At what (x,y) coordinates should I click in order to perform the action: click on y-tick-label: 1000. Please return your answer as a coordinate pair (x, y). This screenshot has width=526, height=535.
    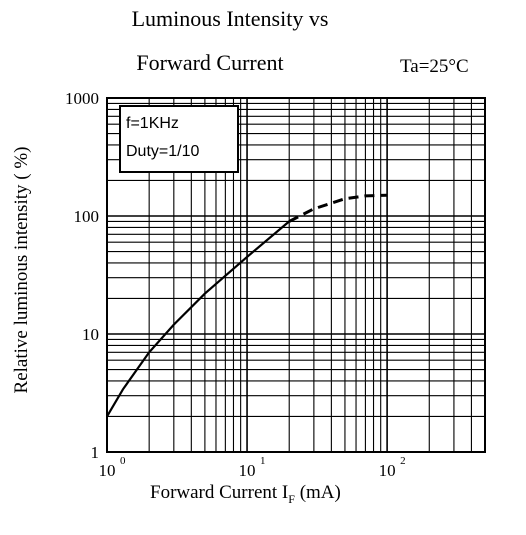
    Looking at the image, I should click on (82, 98).